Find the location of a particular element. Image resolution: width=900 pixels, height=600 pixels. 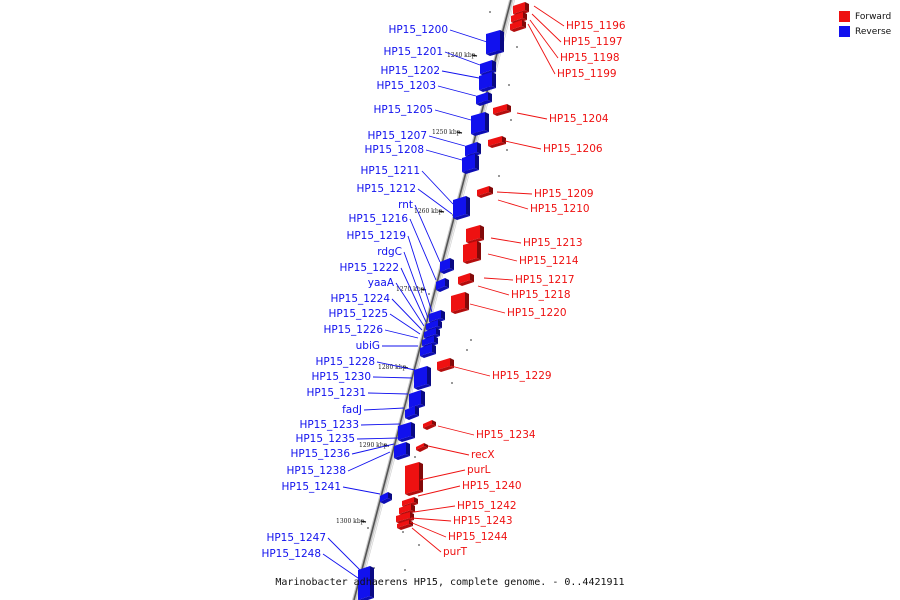

forward-label-purl: purL is located at coordinates (479, 470).